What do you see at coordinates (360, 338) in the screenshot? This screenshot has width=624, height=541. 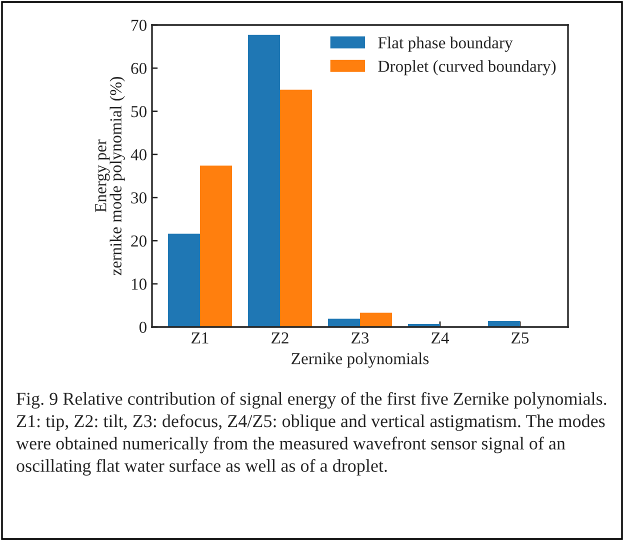 I see `x-tick-label: Z3` at bounding box center [360, 338].